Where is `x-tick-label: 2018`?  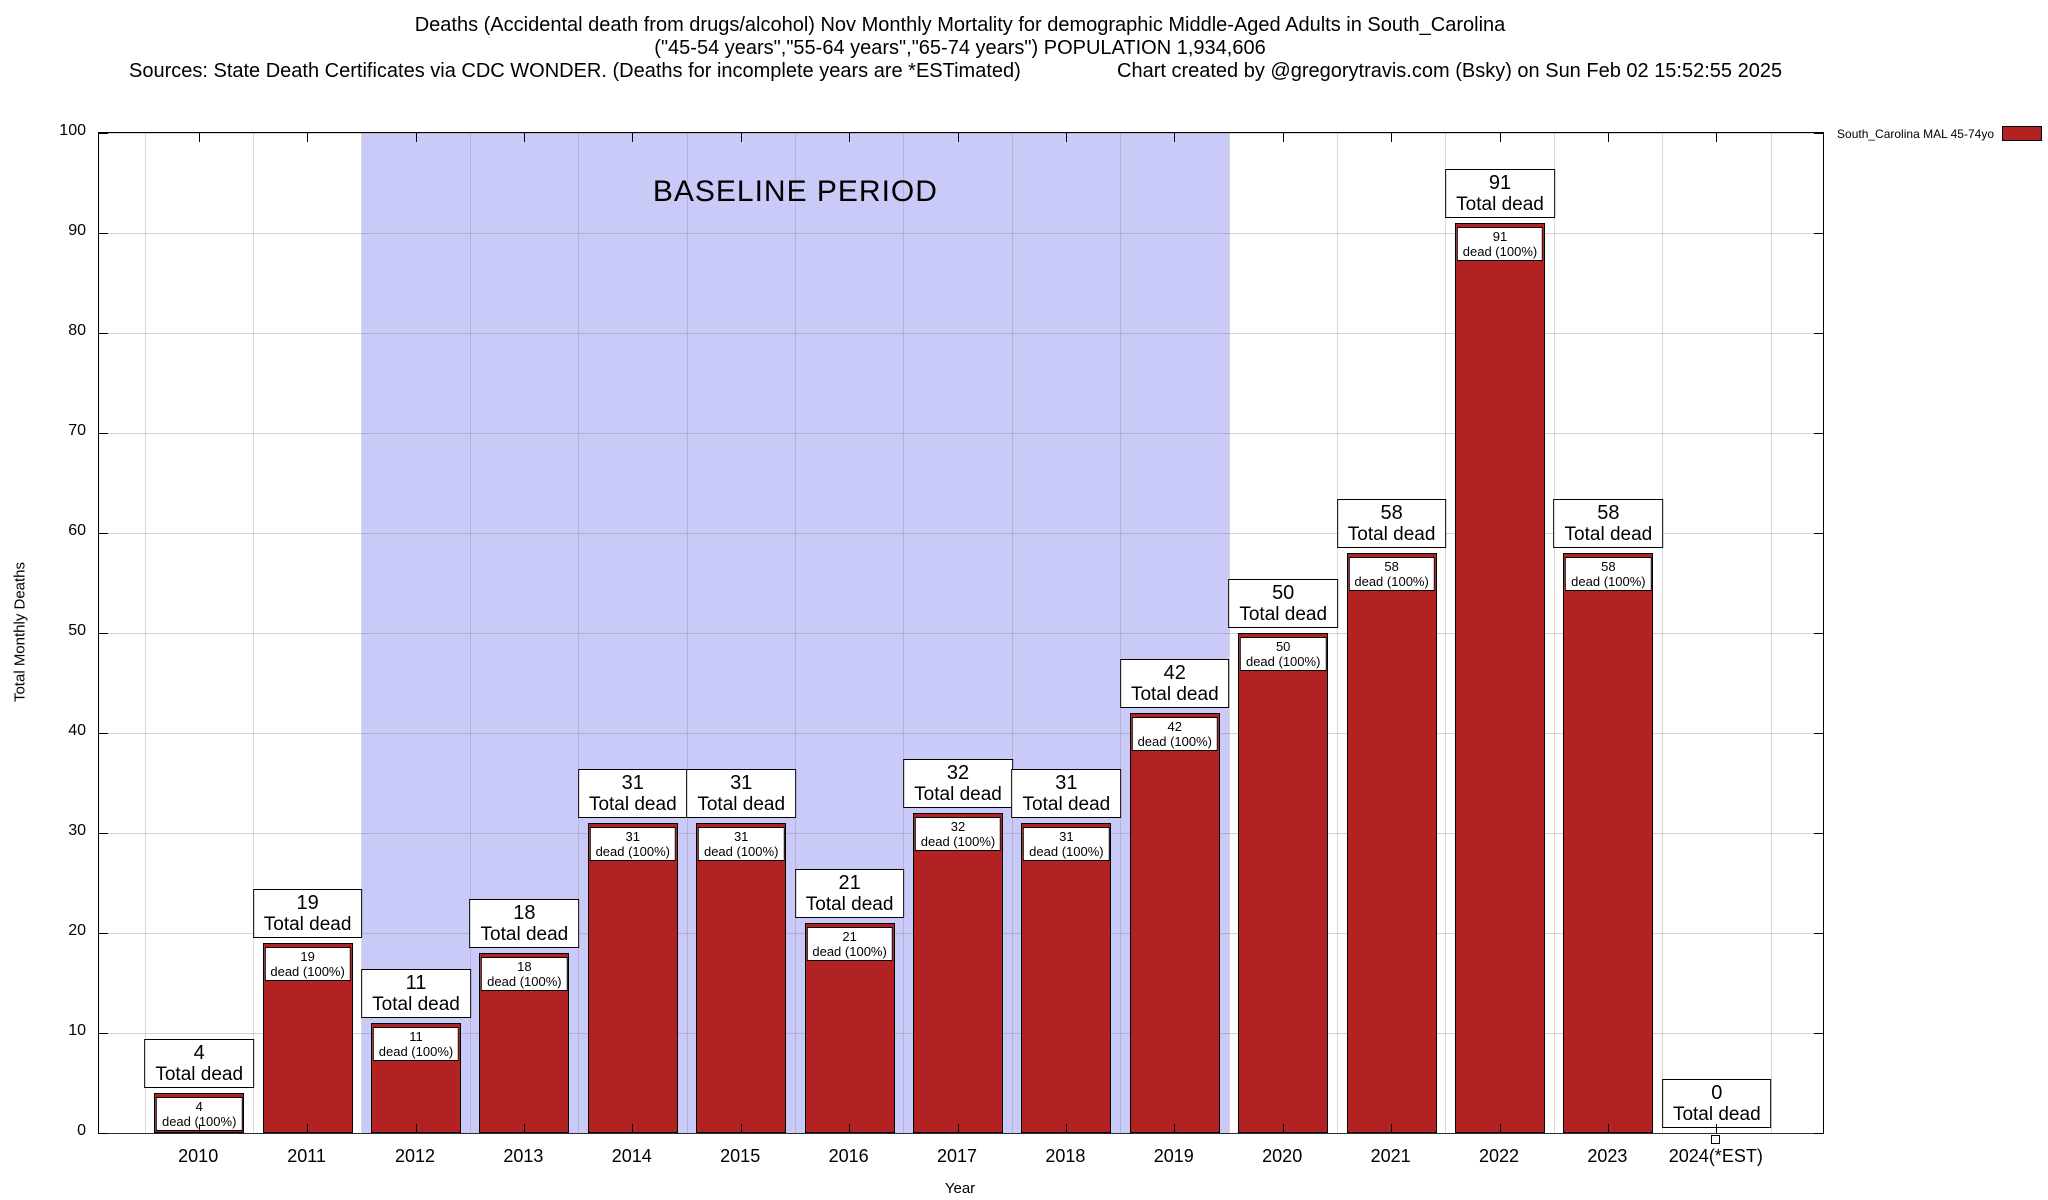 x-tick-label: 2018 is located at coordinates (1065, 1156).